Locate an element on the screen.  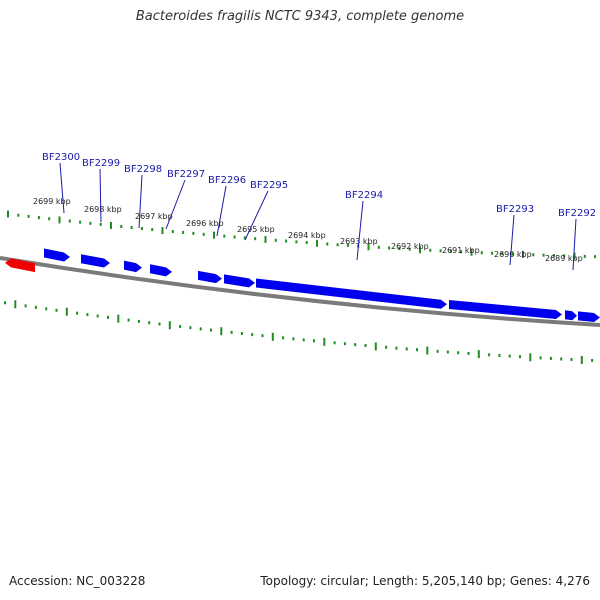
gene-label: BF2297 is located at coordinates (186, 174).